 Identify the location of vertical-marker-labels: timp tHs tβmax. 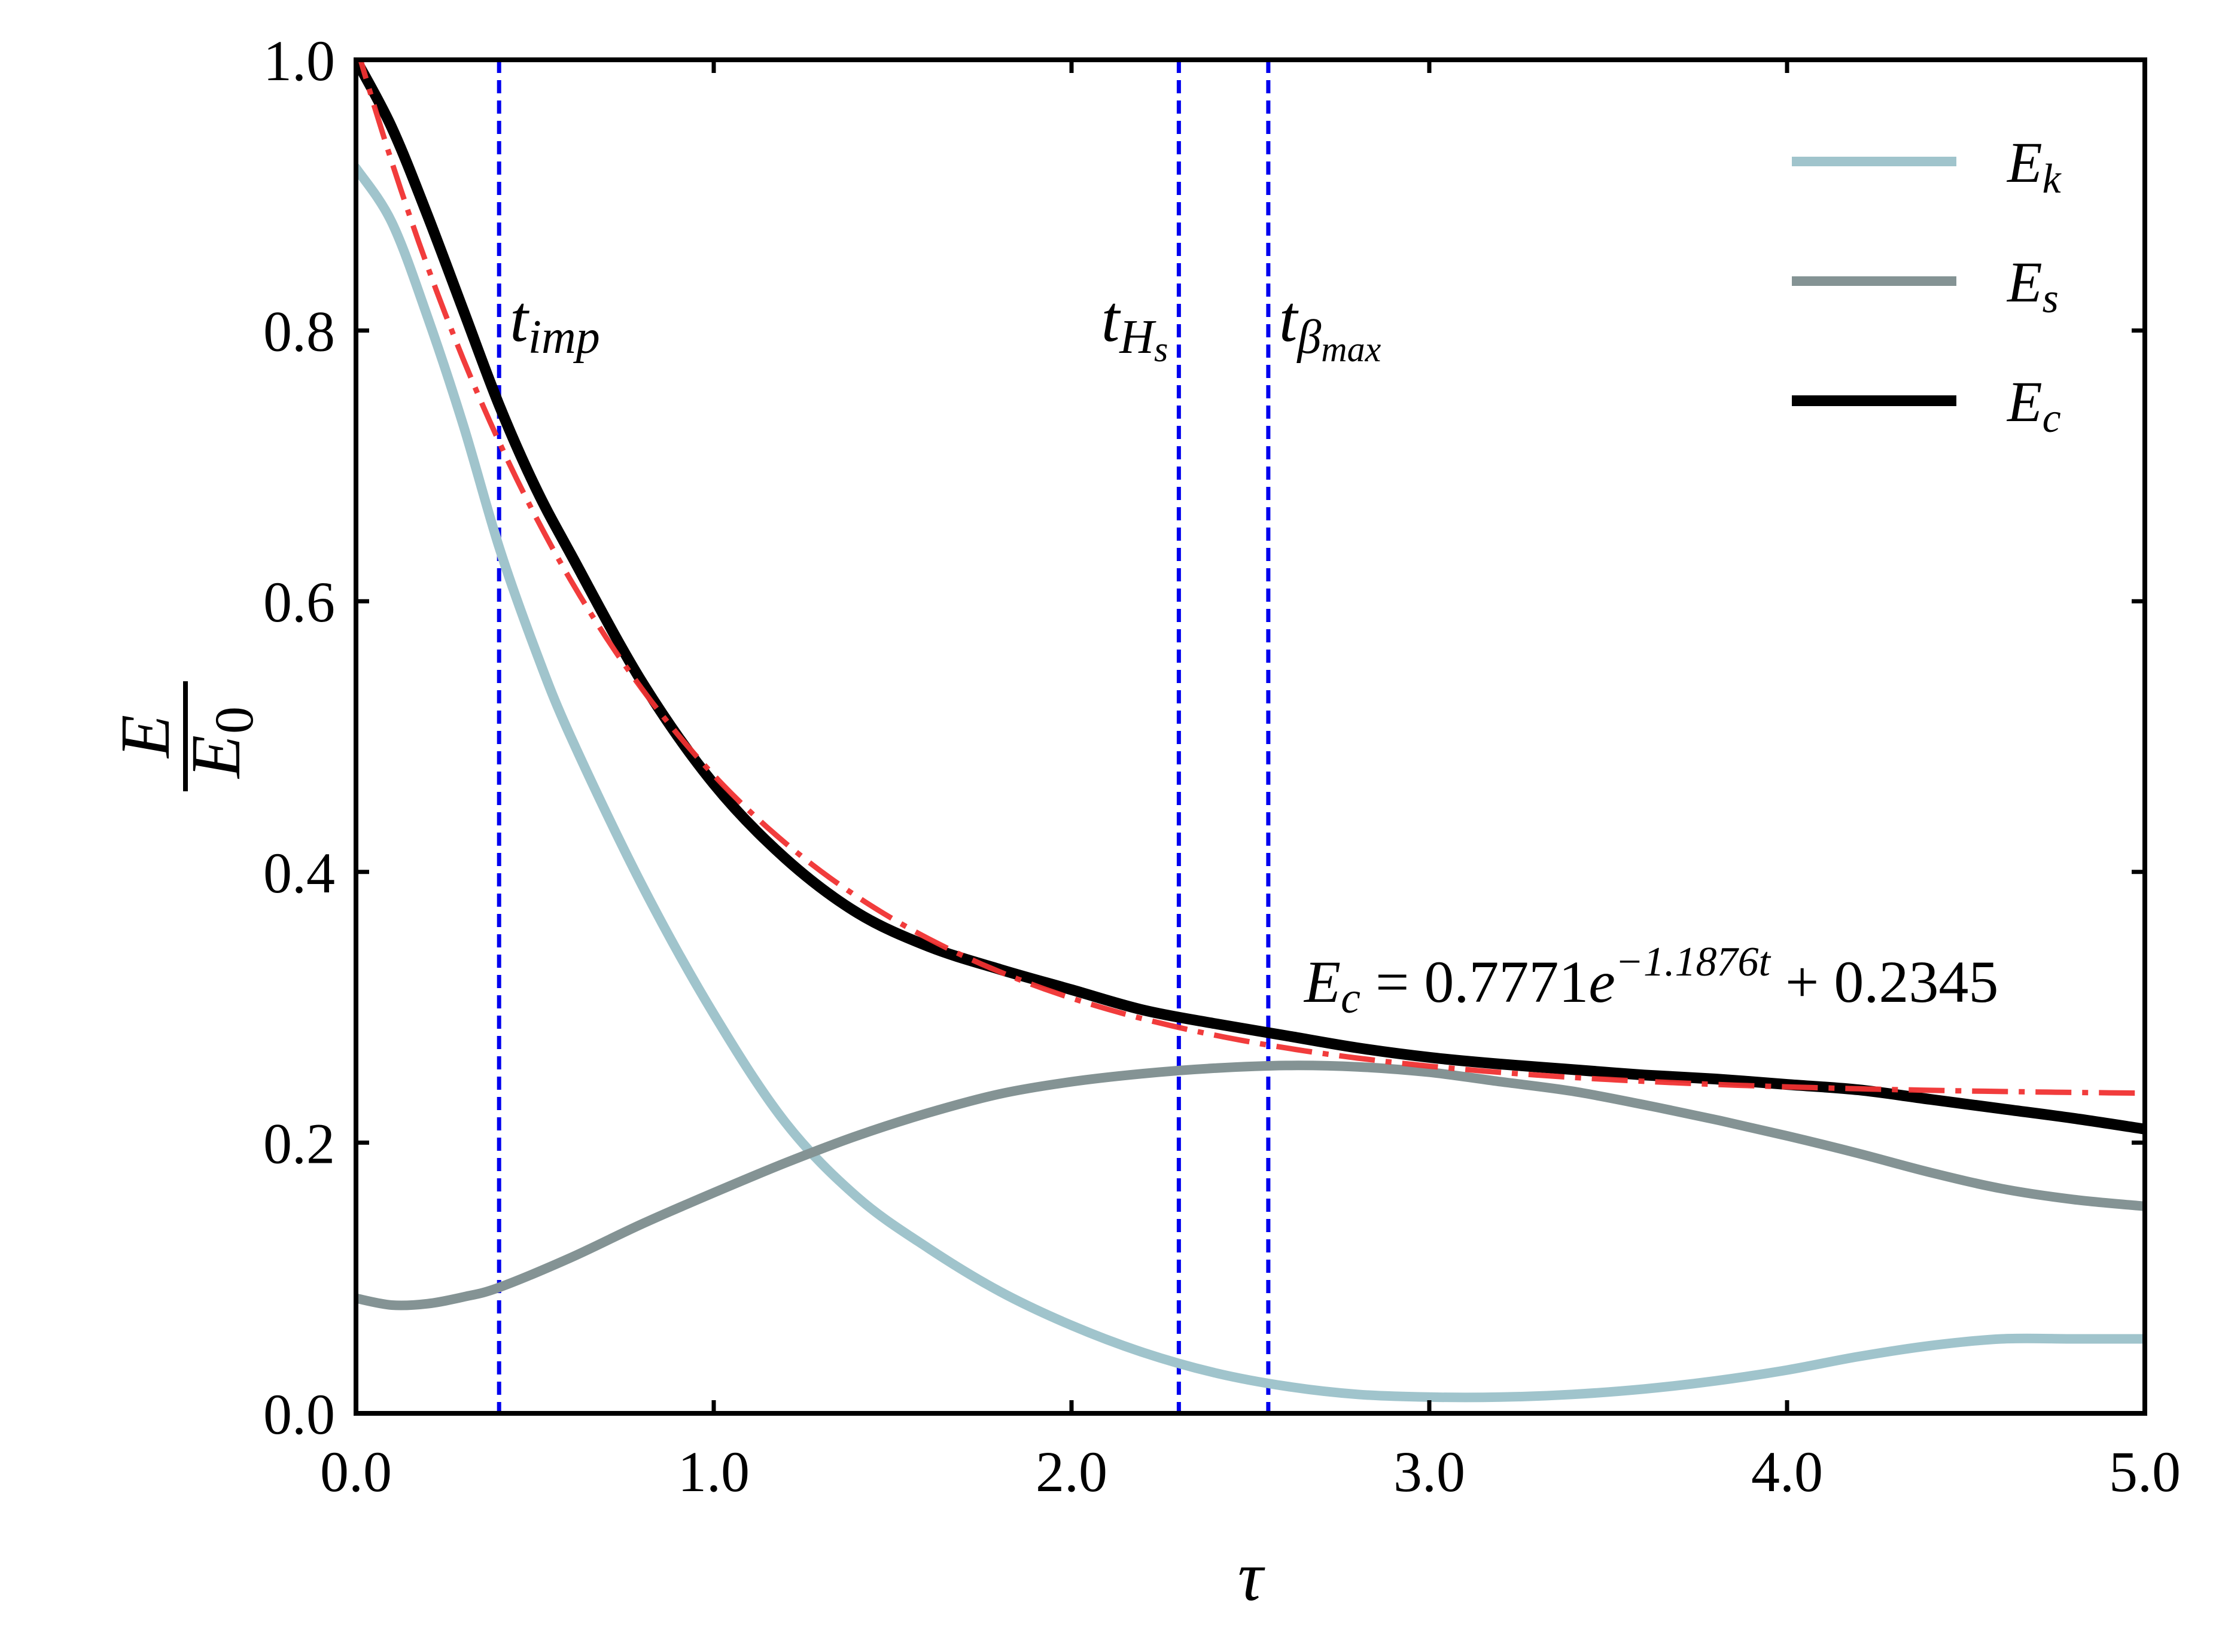
(945, 325).